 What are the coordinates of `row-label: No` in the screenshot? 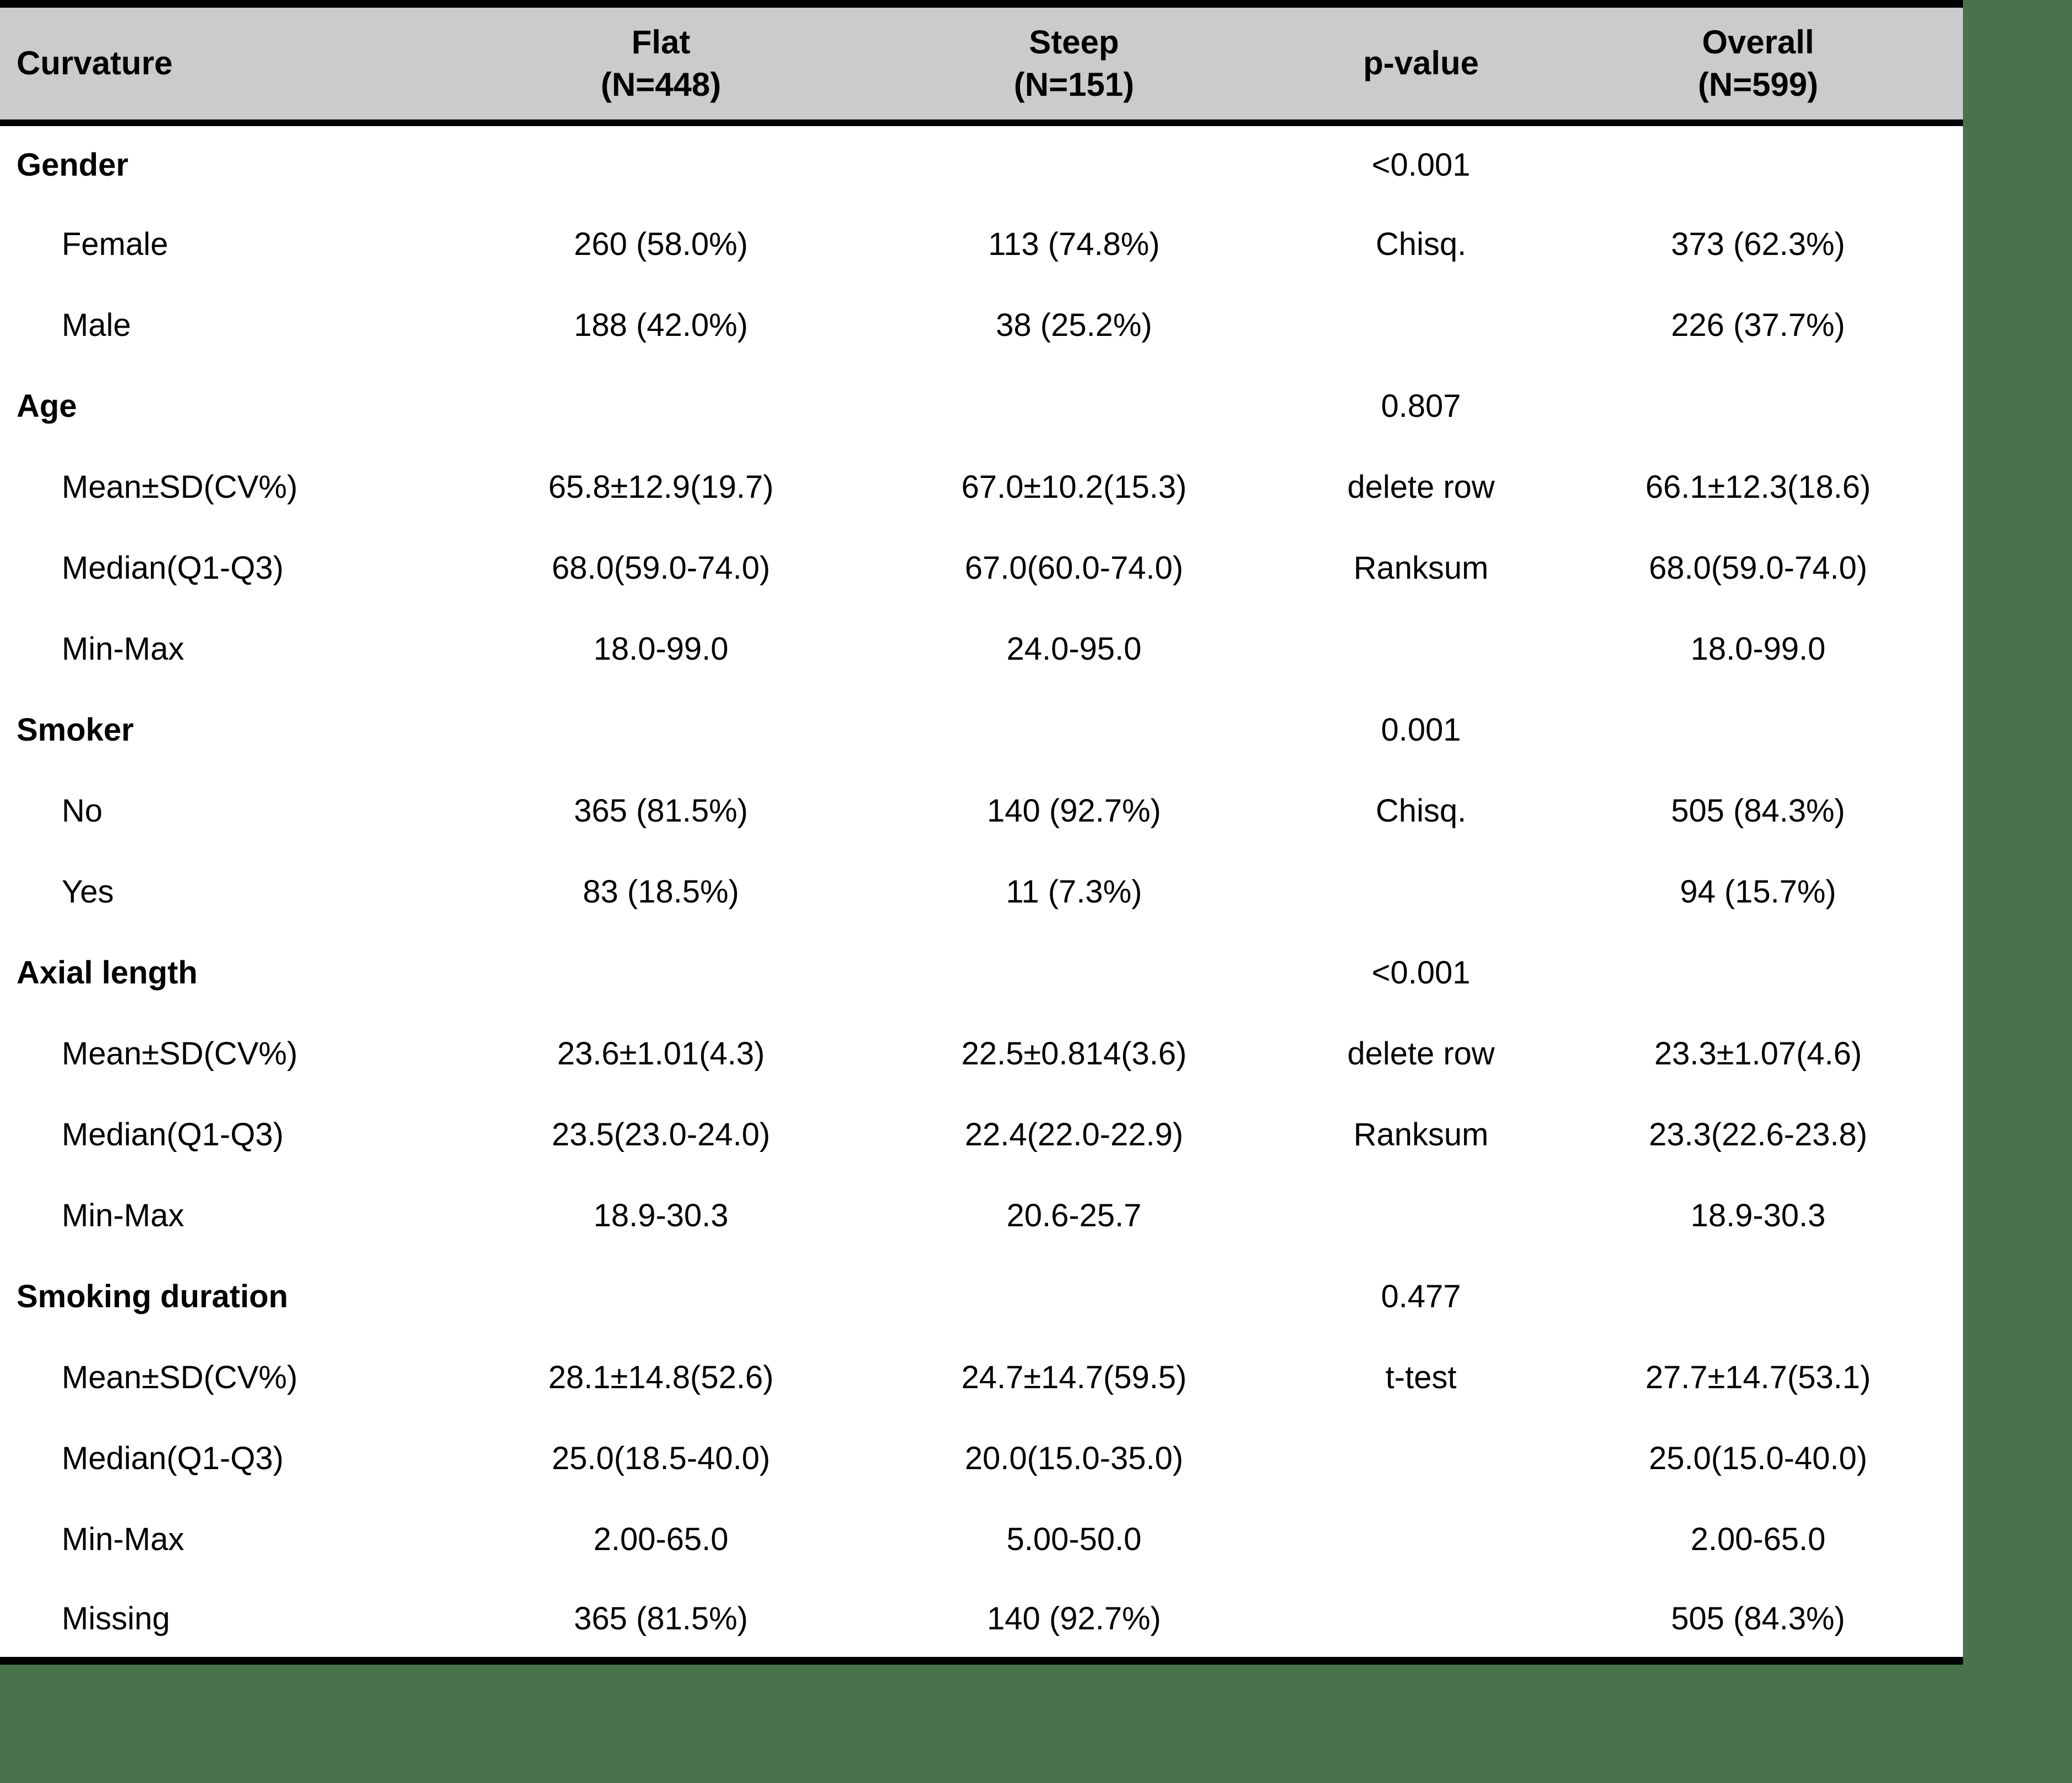 It's located at (83, 811).